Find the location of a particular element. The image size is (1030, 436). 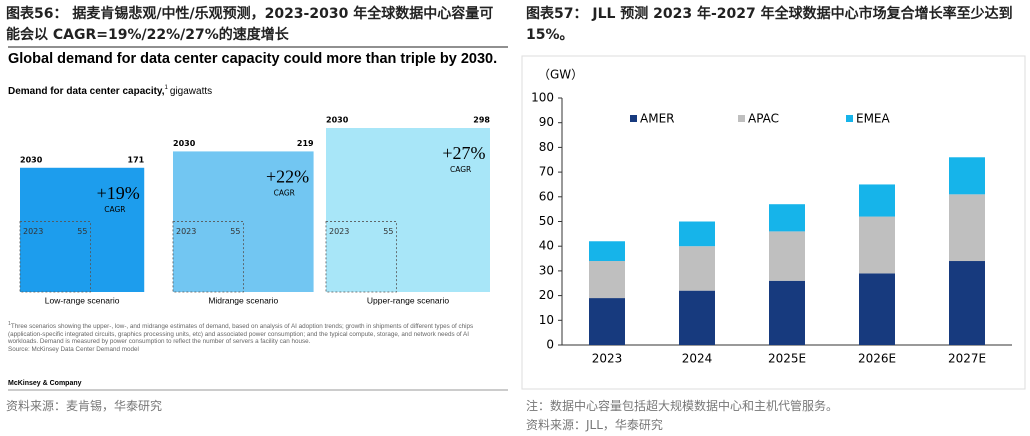

y-tick-label: 90 is located at coordinates (546, 122).